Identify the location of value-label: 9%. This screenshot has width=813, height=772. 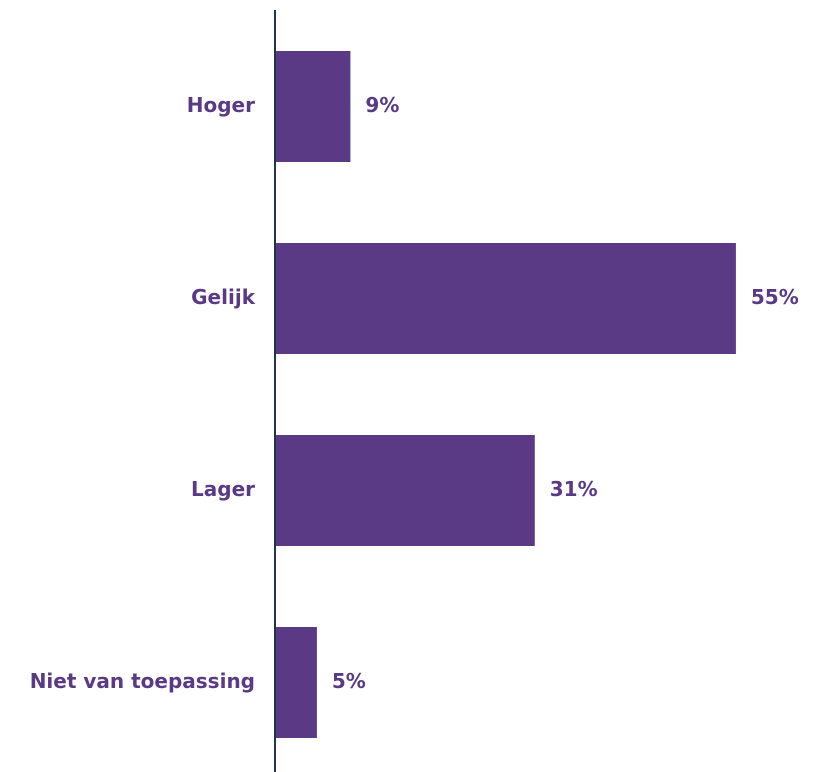
(382, 105).